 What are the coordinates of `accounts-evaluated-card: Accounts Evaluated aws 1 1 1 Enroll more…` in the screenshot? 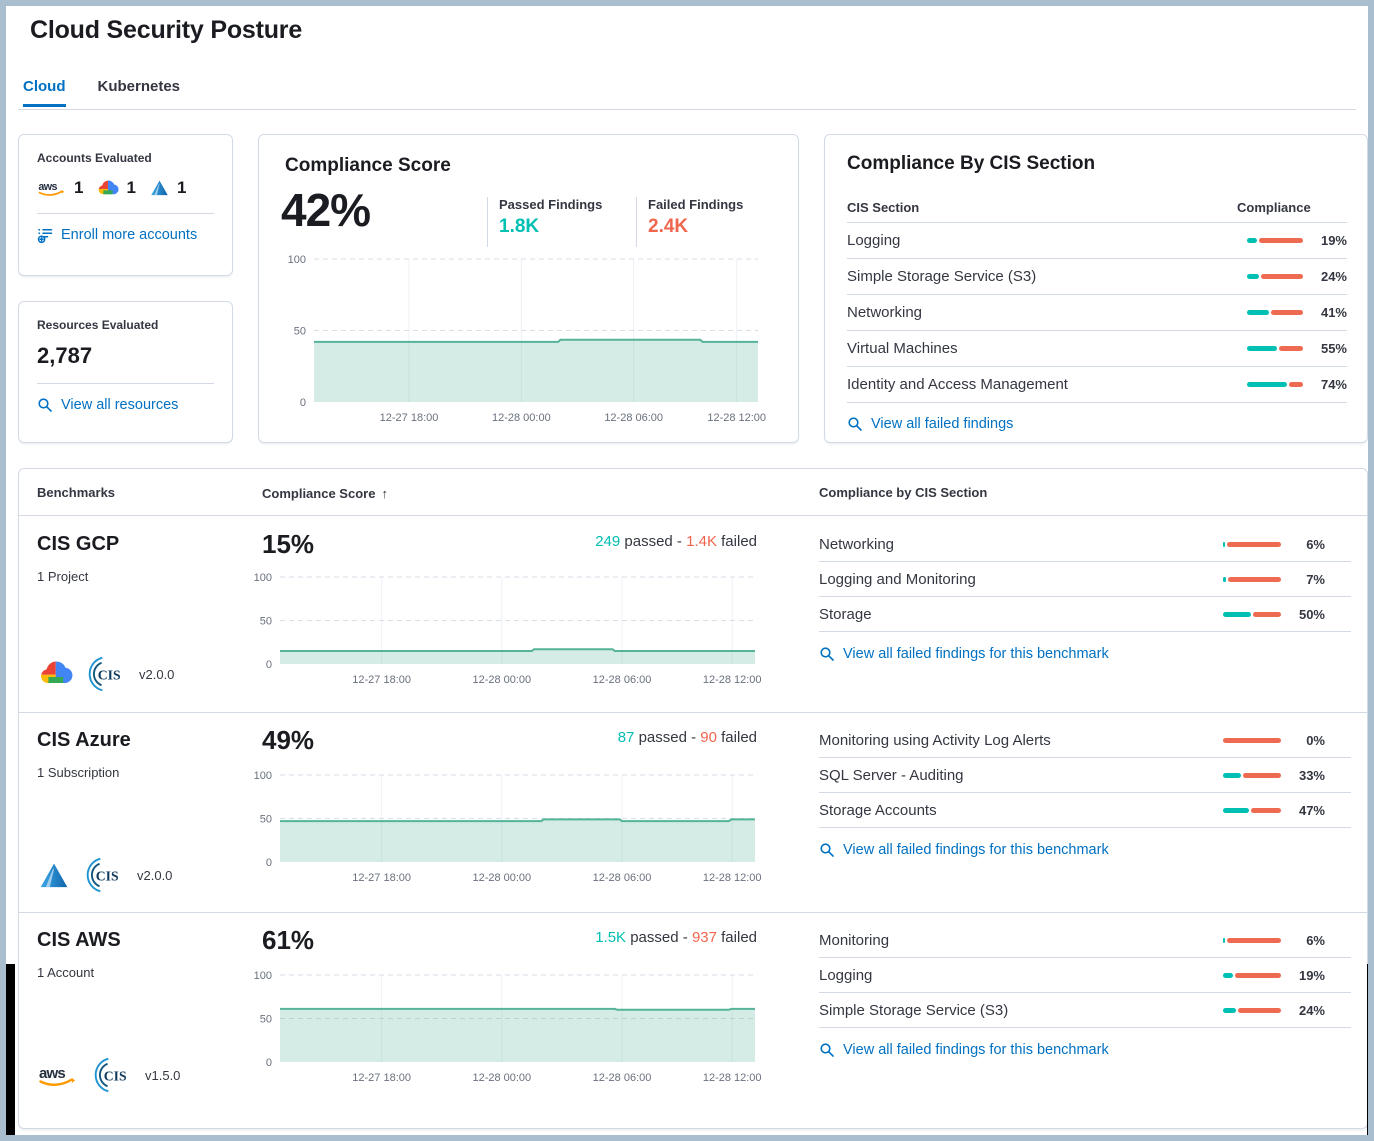 It's located at (125, 205).